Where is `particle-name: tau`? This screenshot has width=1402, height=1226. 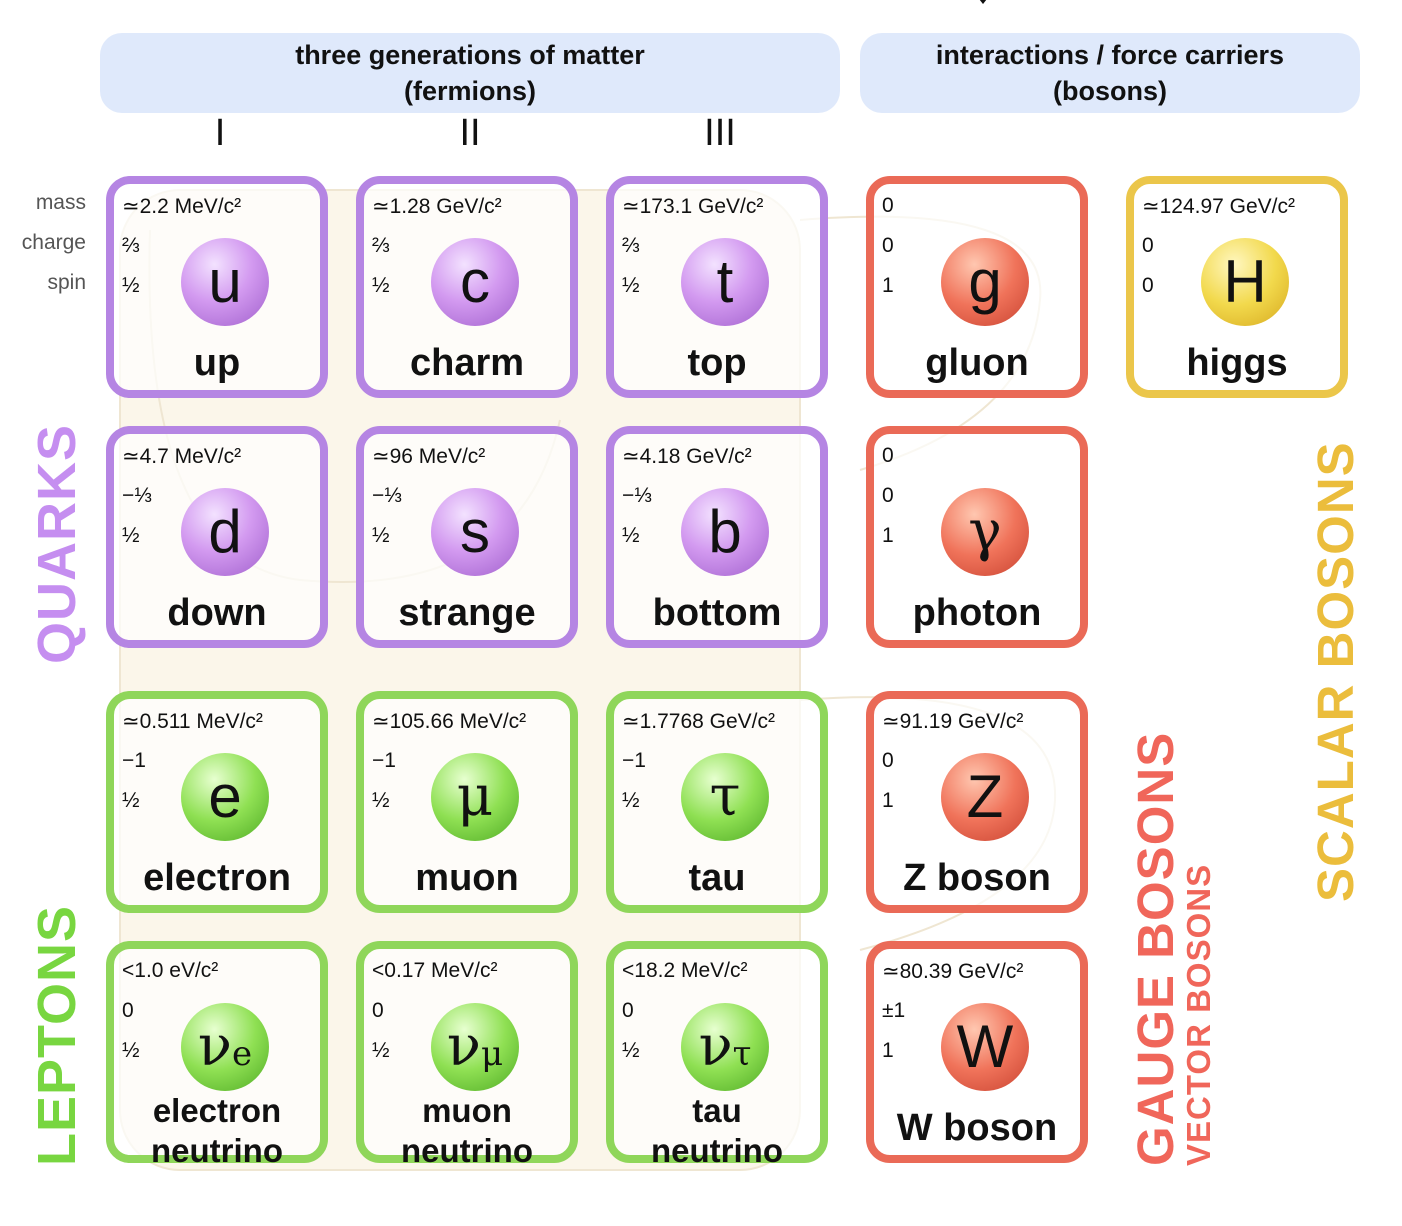
particle-name: tau is located at coordinates (717, 878).